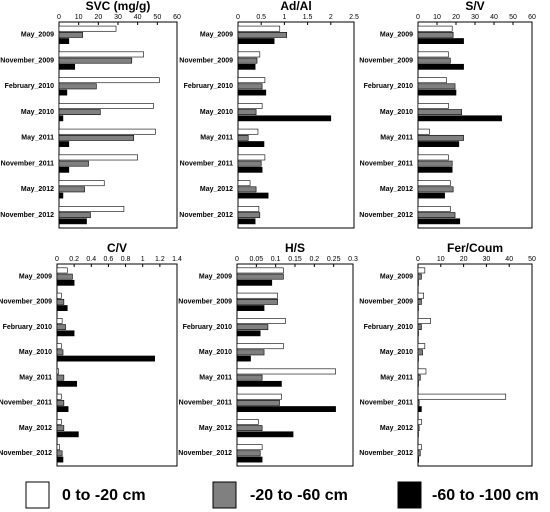 This screenshot has width=550, height=512. I want to click on x-tick-label: 0.2, so click(74, 259).